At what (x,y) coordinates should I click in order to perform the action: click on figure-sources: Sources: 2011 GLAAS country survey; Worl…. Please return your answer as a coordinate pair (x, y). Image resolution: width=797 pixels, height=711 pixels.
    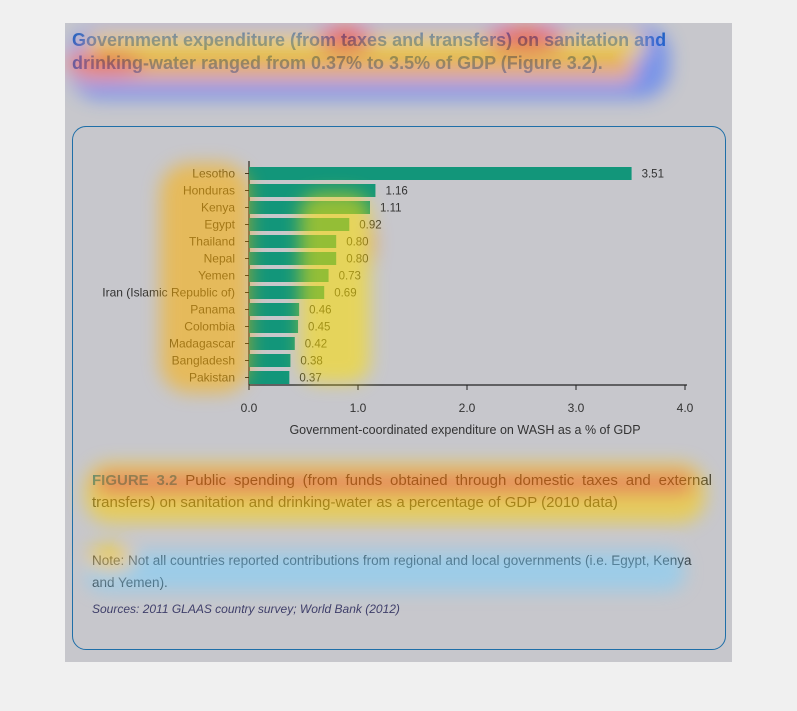
    Looking at the image, I should click on (246, 609).